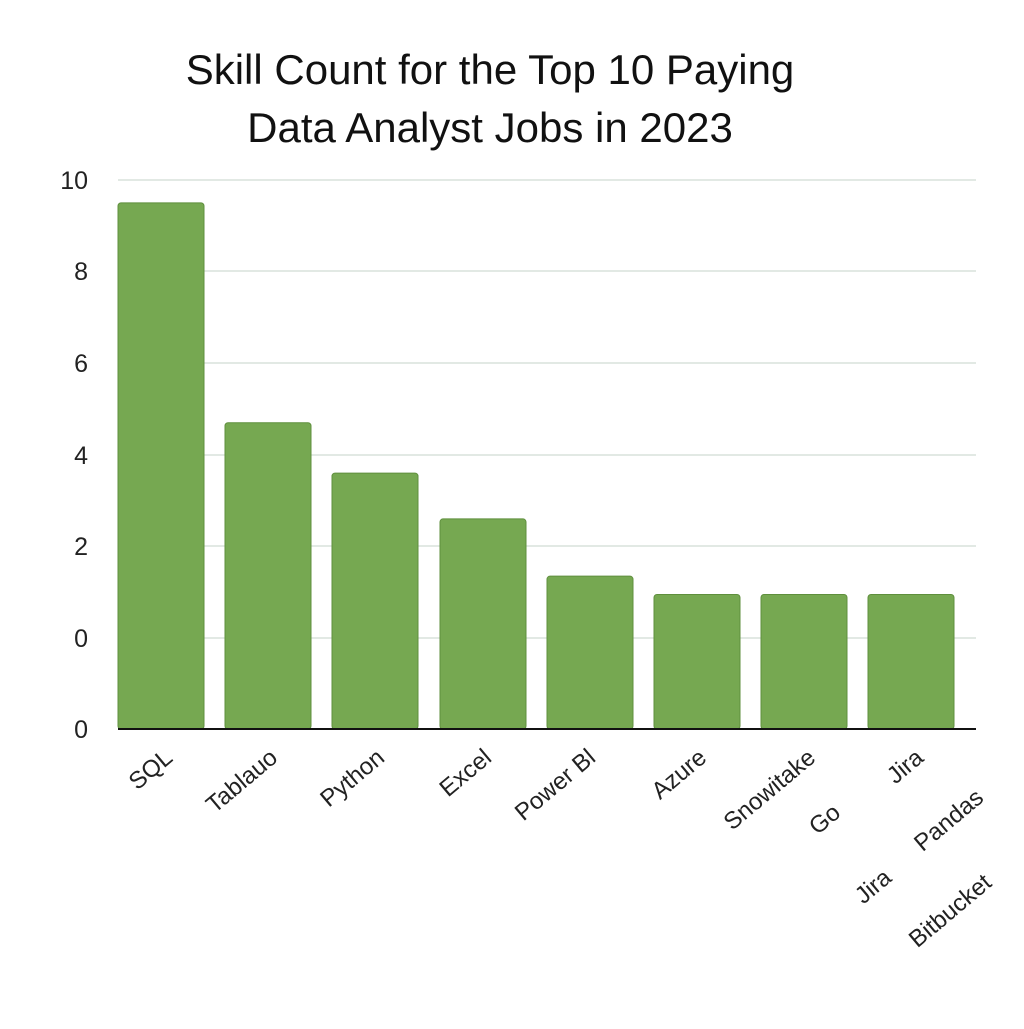 This screenshot has height=1029, width=1024. What do you see at coordinates (242, 781) in the screenshot?
I see `x-tick-label-tablauo: Tablauo` at bounding box center [242, 781].